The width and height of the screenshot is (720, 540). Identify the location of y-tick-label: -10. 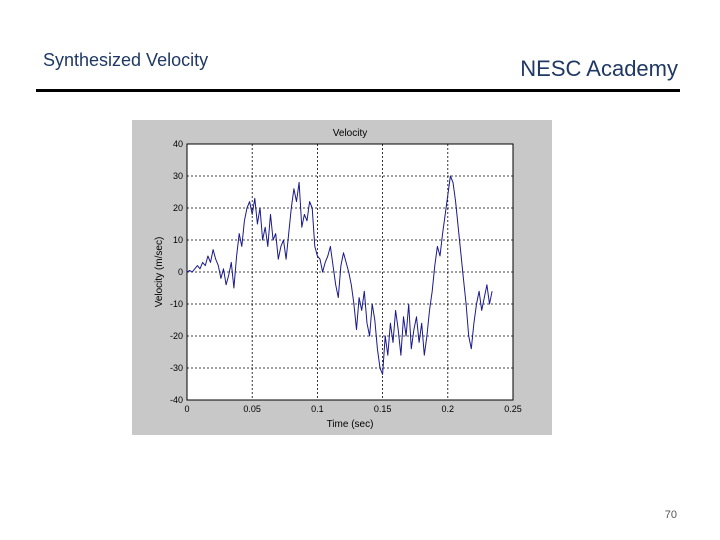
(176, 304).